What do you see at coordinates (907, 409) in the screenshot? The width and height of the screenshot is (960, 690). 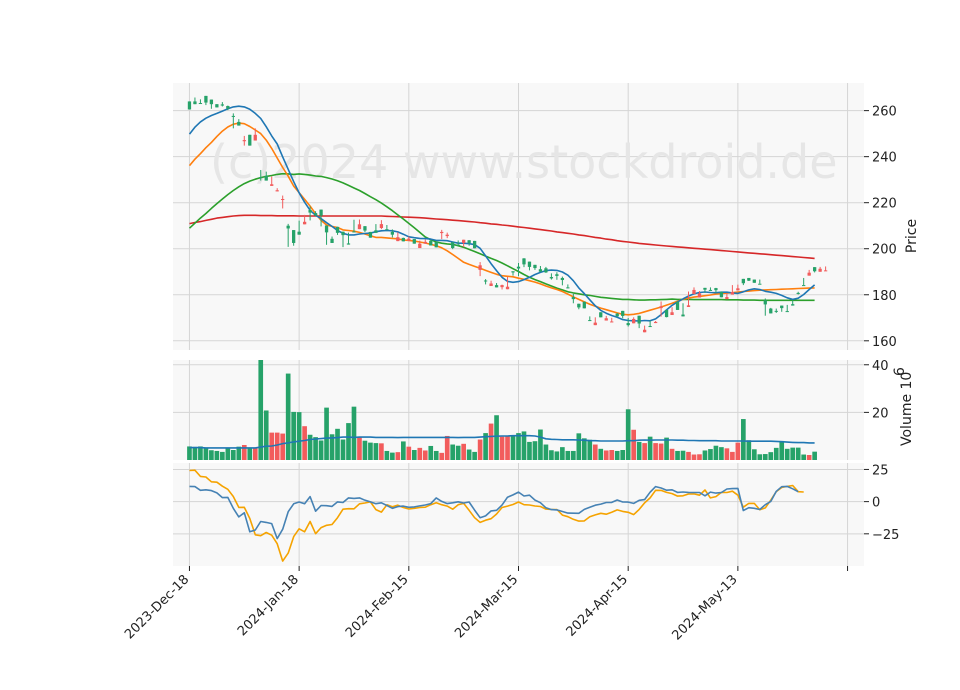 I see `volume-axis-label-text: Volume 10` at bounding box center [907, 409].